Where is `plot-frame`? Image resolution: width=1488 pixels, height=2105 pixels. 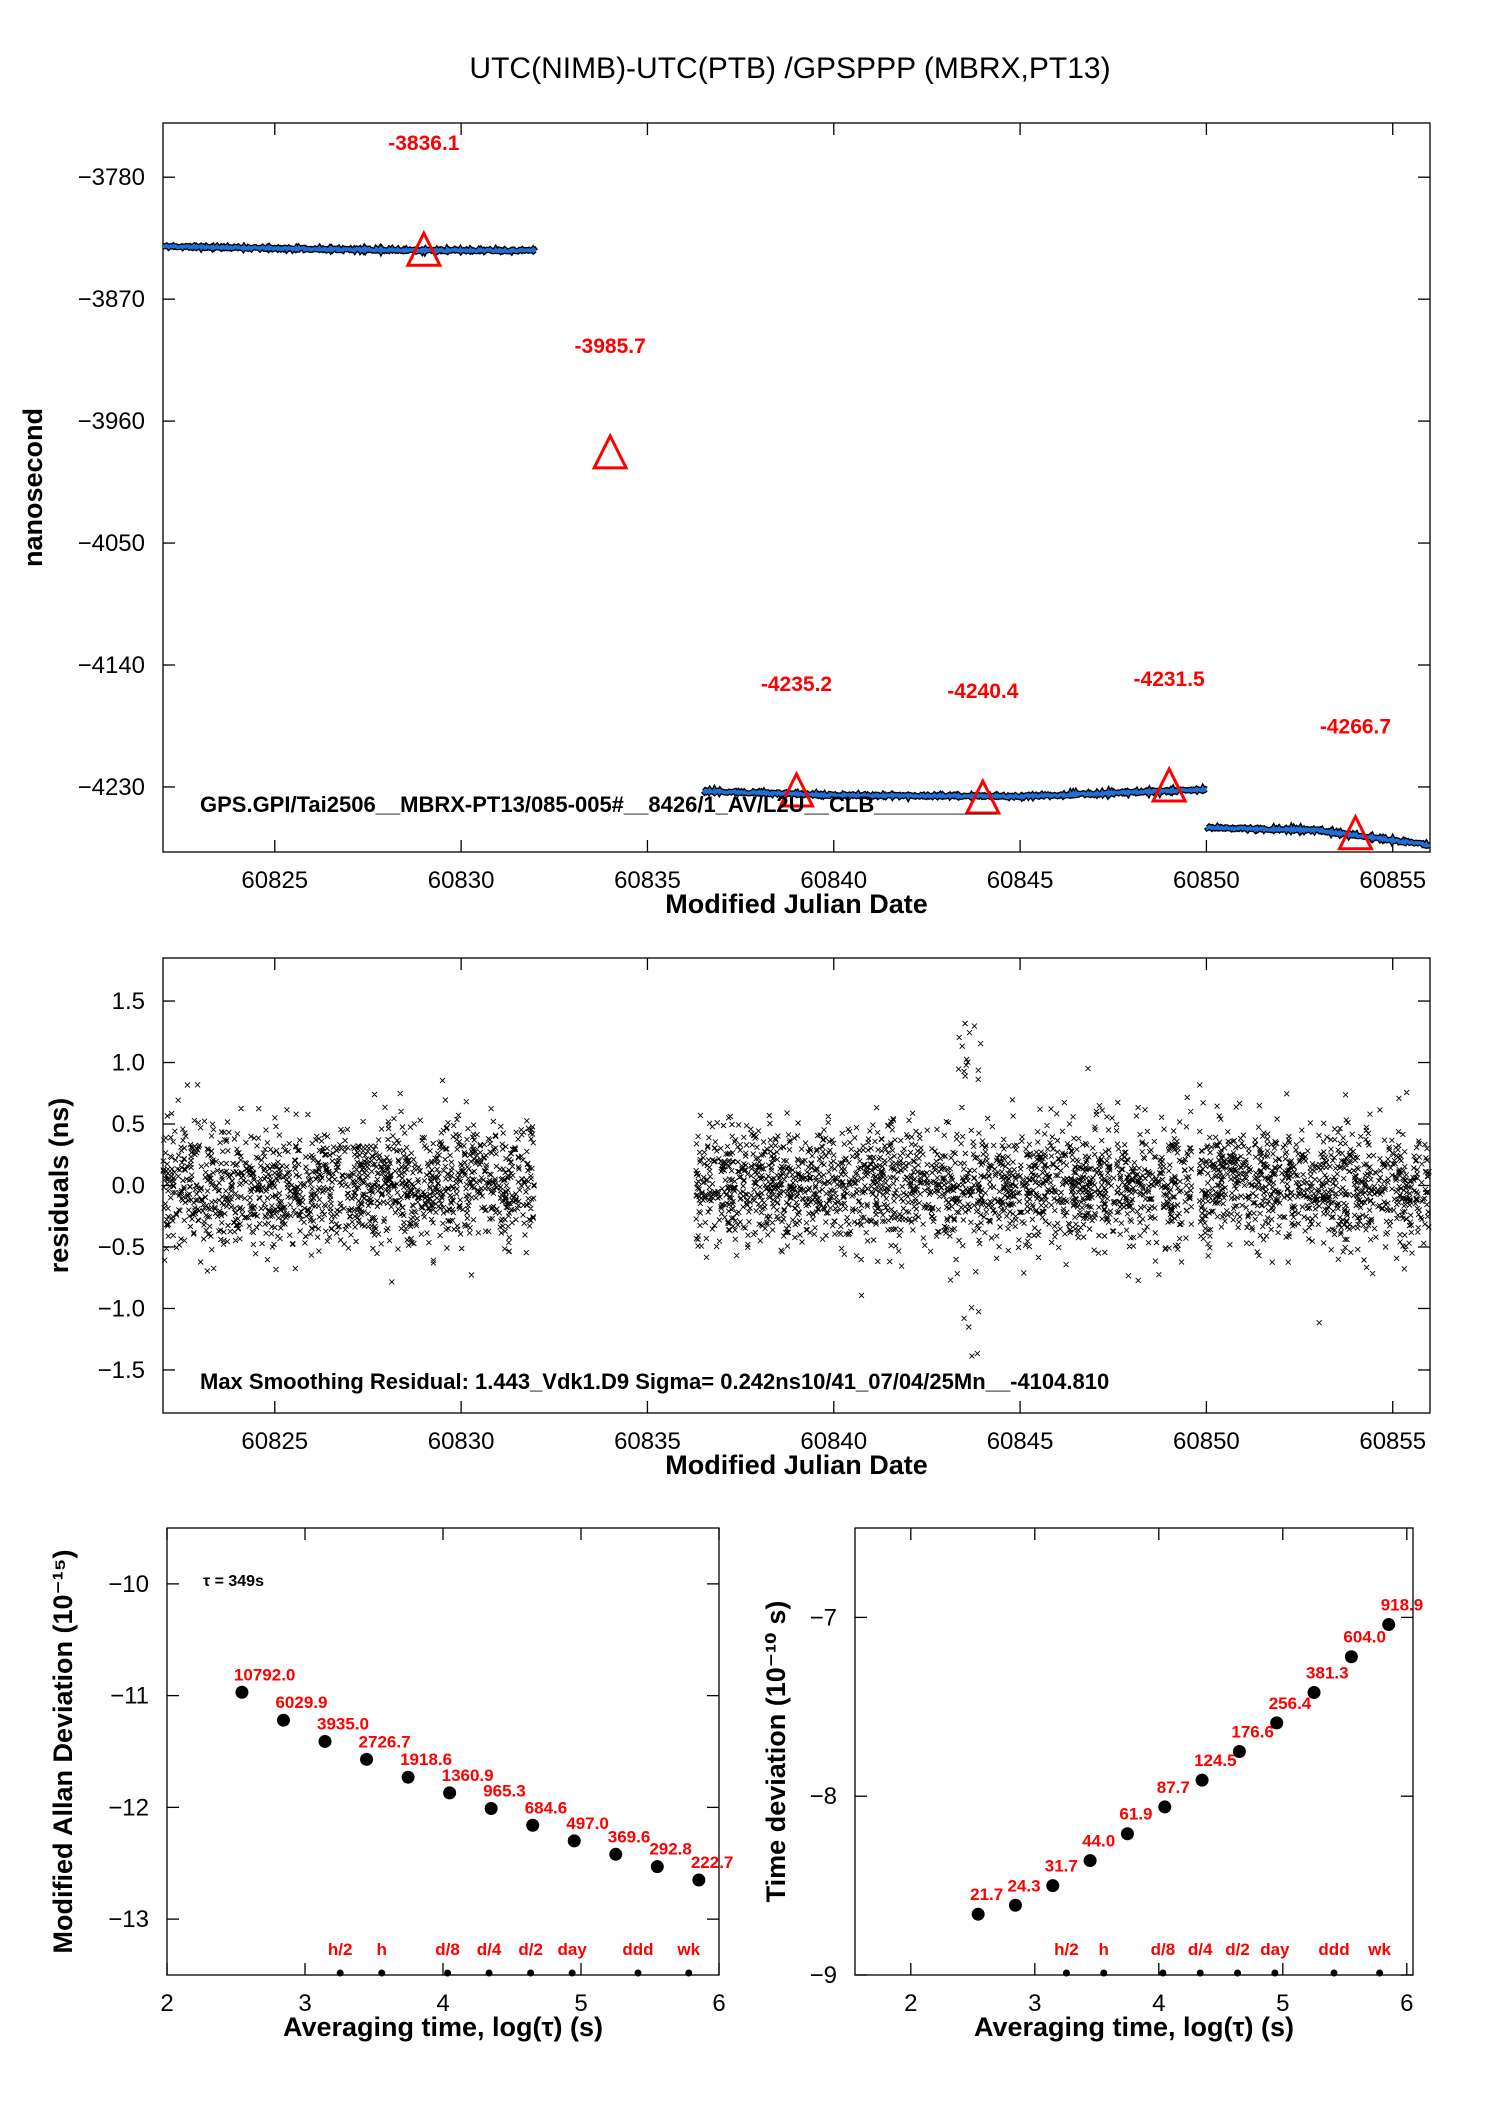 plot-frame is located at coordinates (1134, 1751).